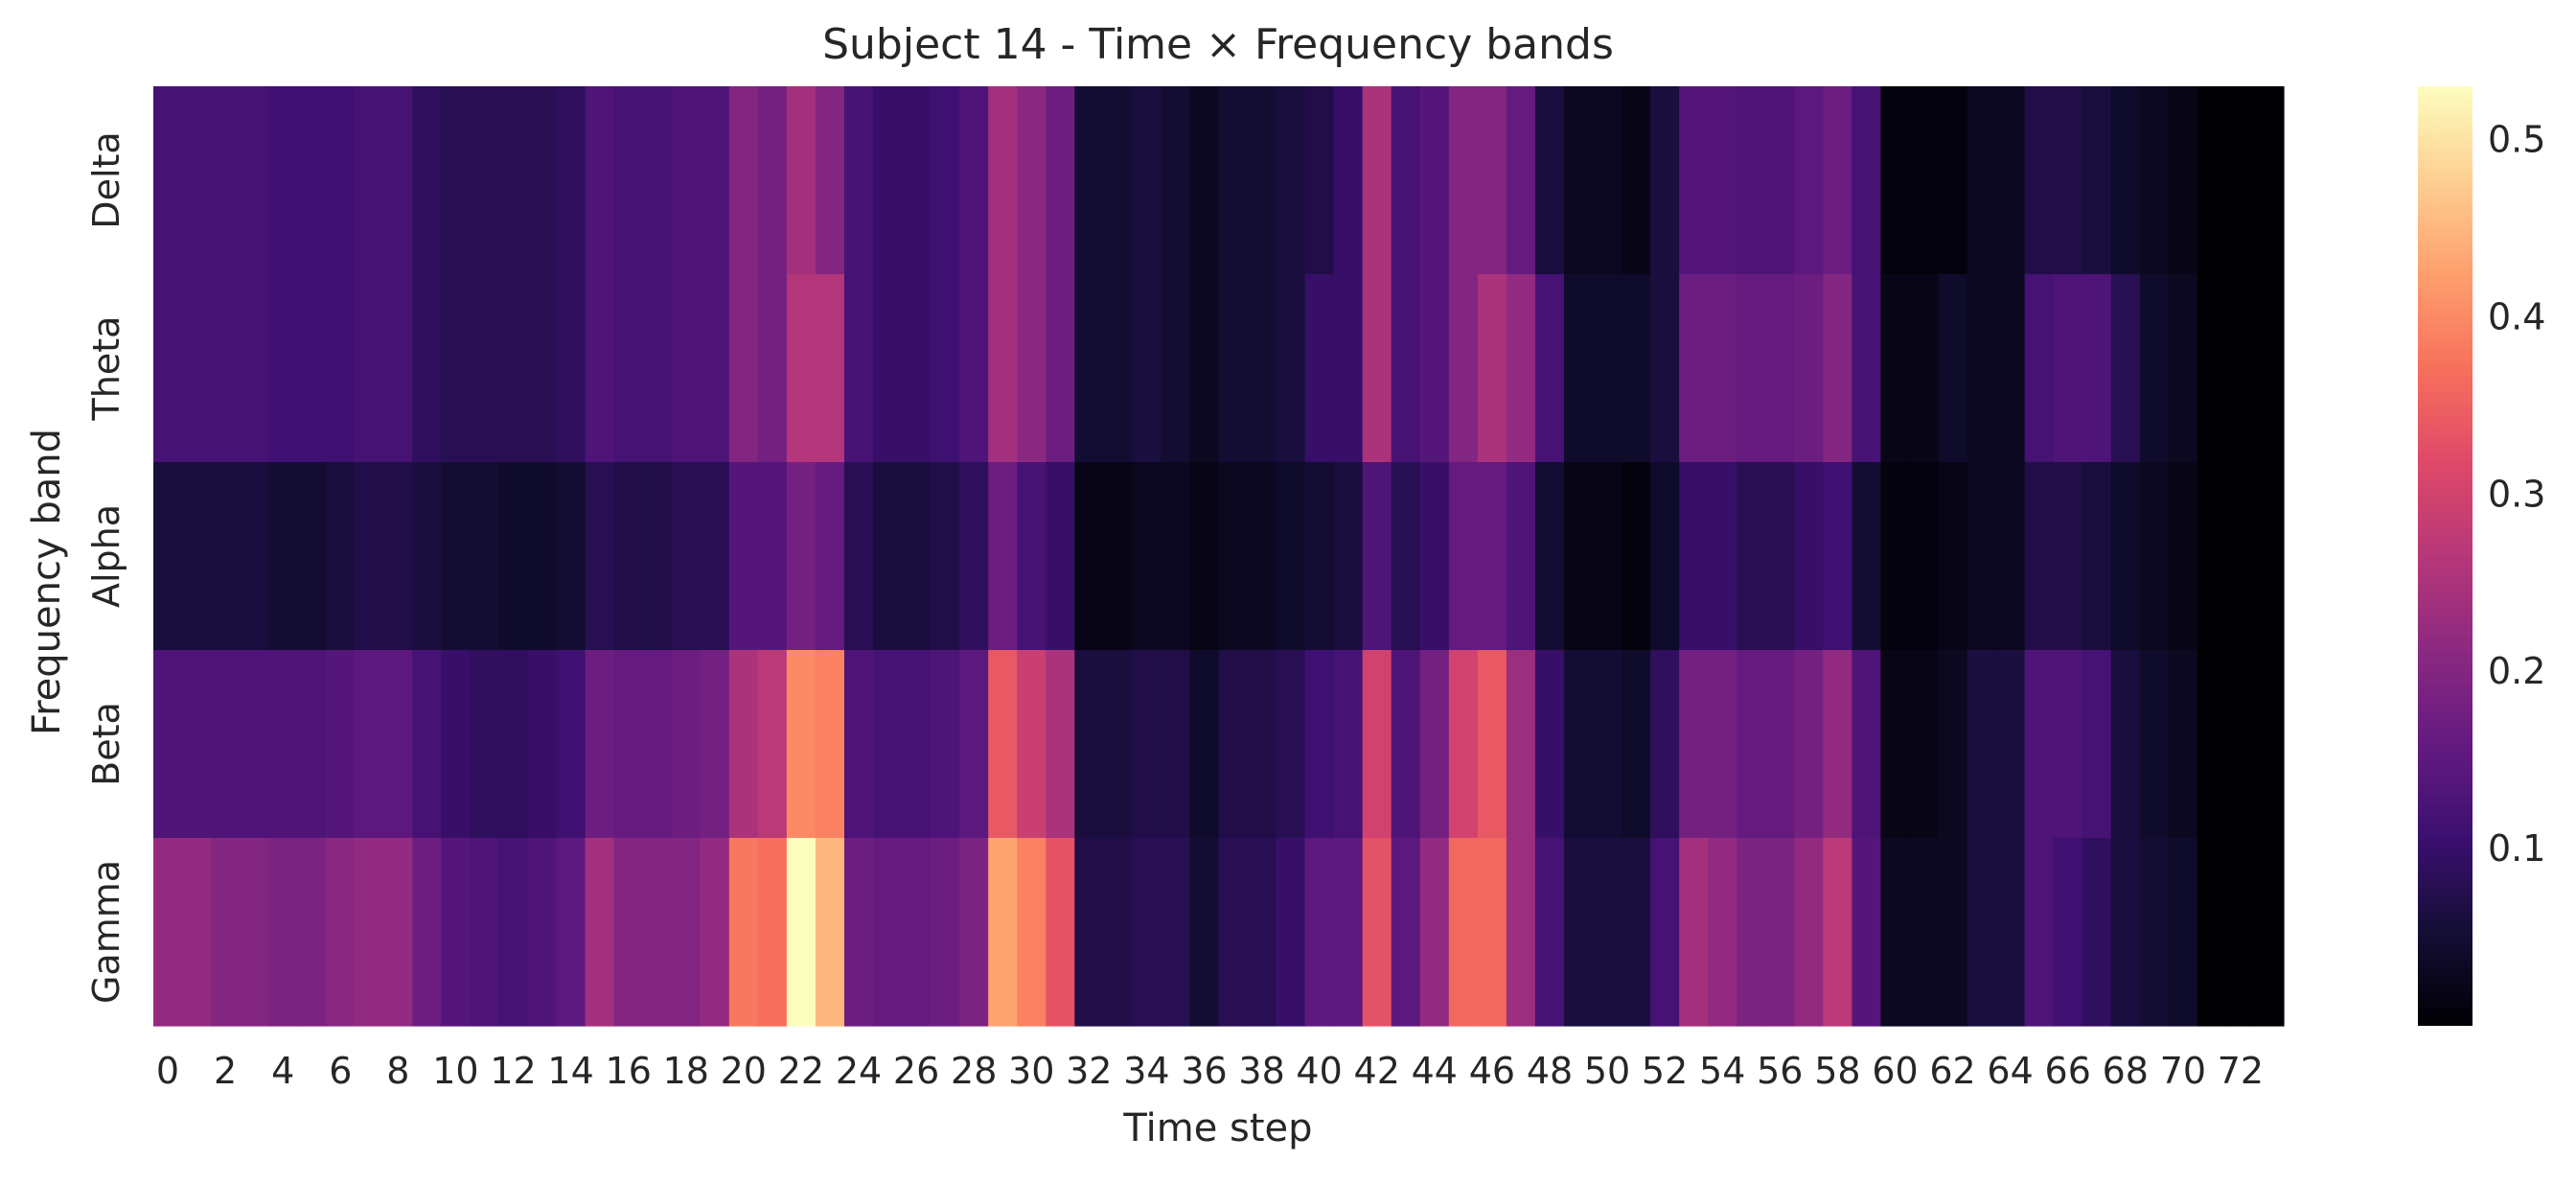 The height and width of the screenshot is (1184, 2576). Describe the element at coordinates (106, 369) in the screenshot. I see `y-tick-label-theta: Theta` at that location.